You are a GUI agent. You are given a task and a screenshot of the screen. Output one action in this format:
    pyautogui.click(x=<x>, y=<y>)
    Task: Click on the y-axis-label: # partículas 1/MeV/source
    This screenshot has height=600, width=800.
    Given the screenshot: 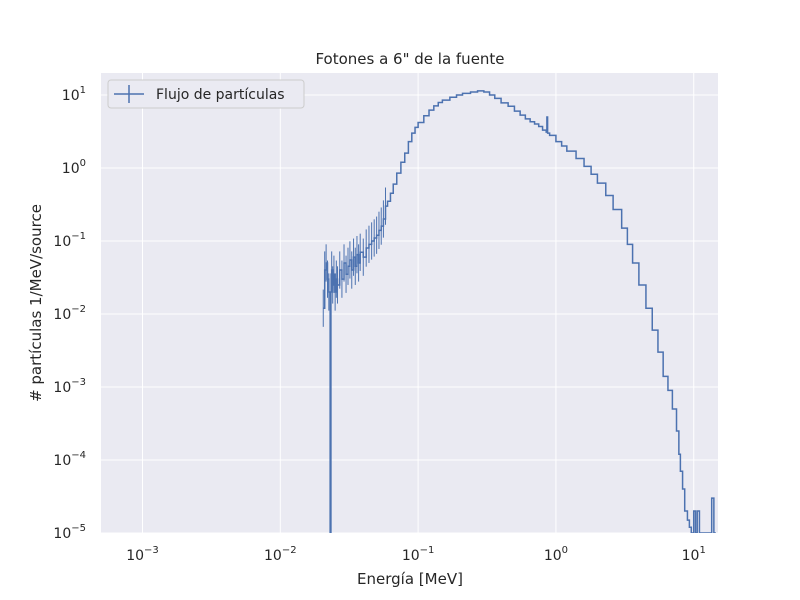 What is the action you would take?
    pyautogui.click(x=36, y=303)
    